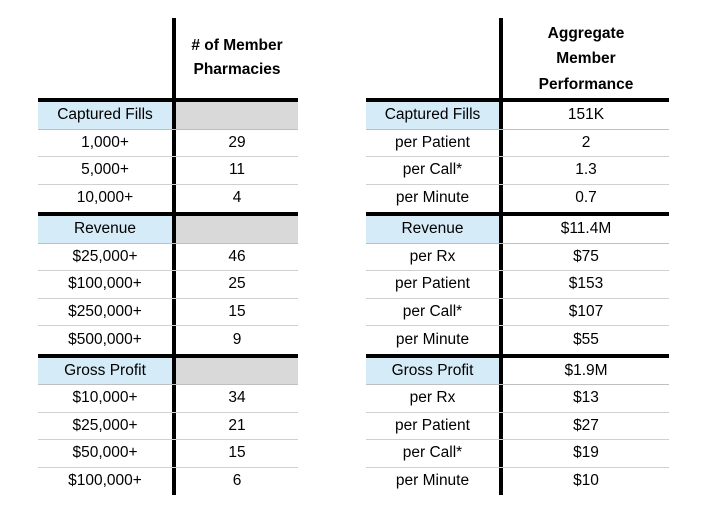 This screenshot has height=505, width=706. Describe the element at coordinates (586, 256) in the screenshot. I see `row-value: $75` at that location.